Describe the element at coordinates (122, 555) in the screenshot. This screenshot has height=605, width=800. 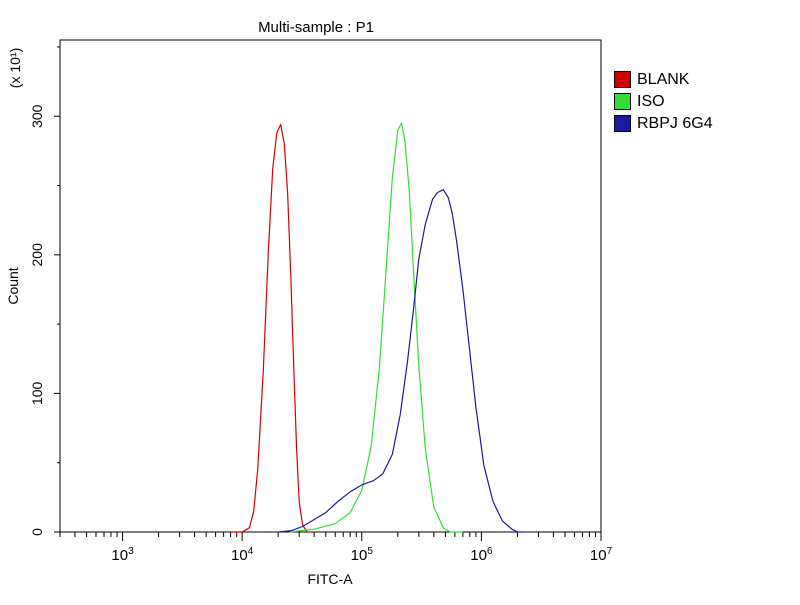
I see `x-tick-label: 10³` at that location.